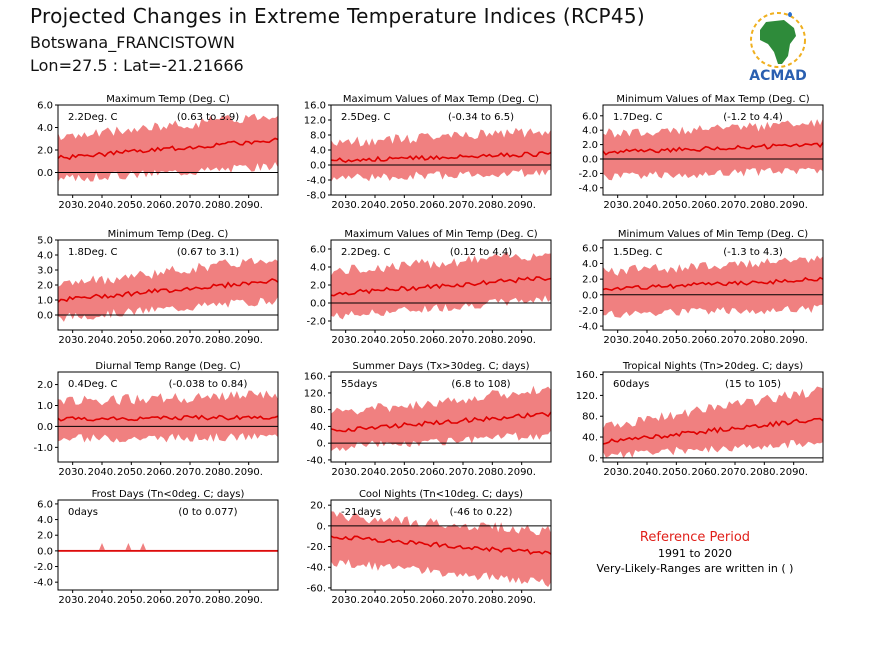 The image size is (879, 659). Describe the element at coordinates (208, 384) in the screenshot. I see `likely-range-label: (-0.038 to 0.84)` at that location.